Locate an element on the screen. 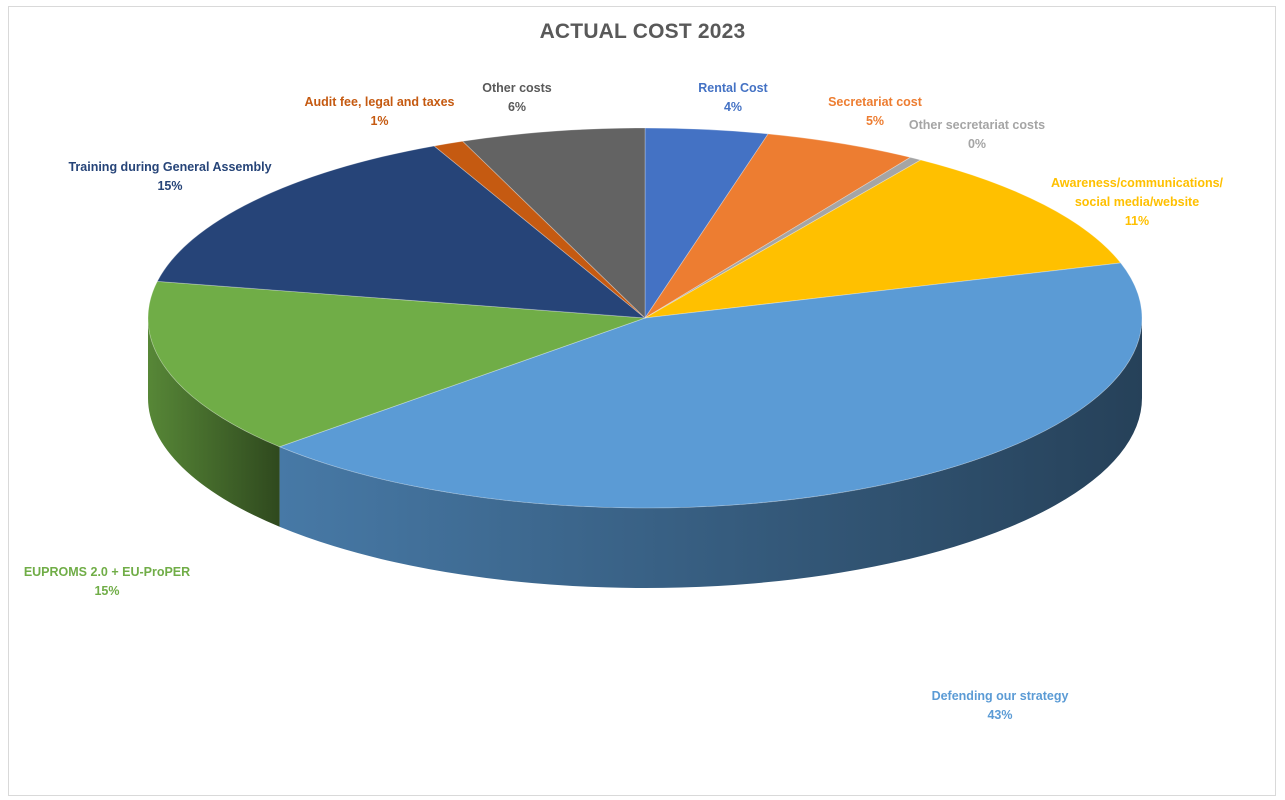 This screenshot has width=1285, height=800. slice-label-other-secretariat-costs: Other secretariat costs 0% is located at coordinates (977, 134).